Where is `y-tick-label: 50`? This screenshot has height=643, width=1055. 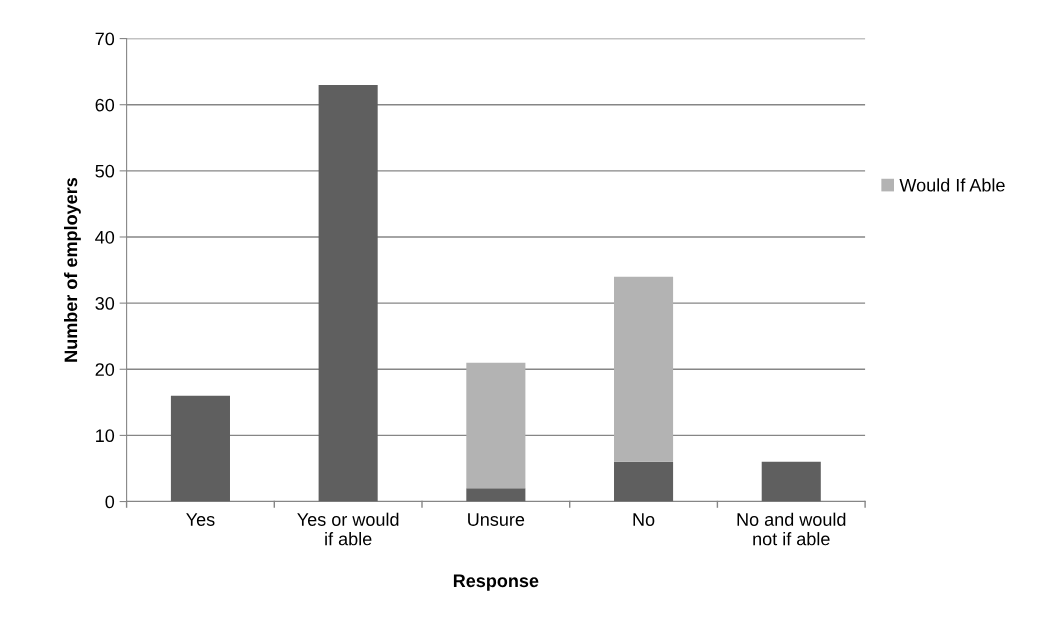
y-tick-label: 50 is located at coordinates (105, 171).